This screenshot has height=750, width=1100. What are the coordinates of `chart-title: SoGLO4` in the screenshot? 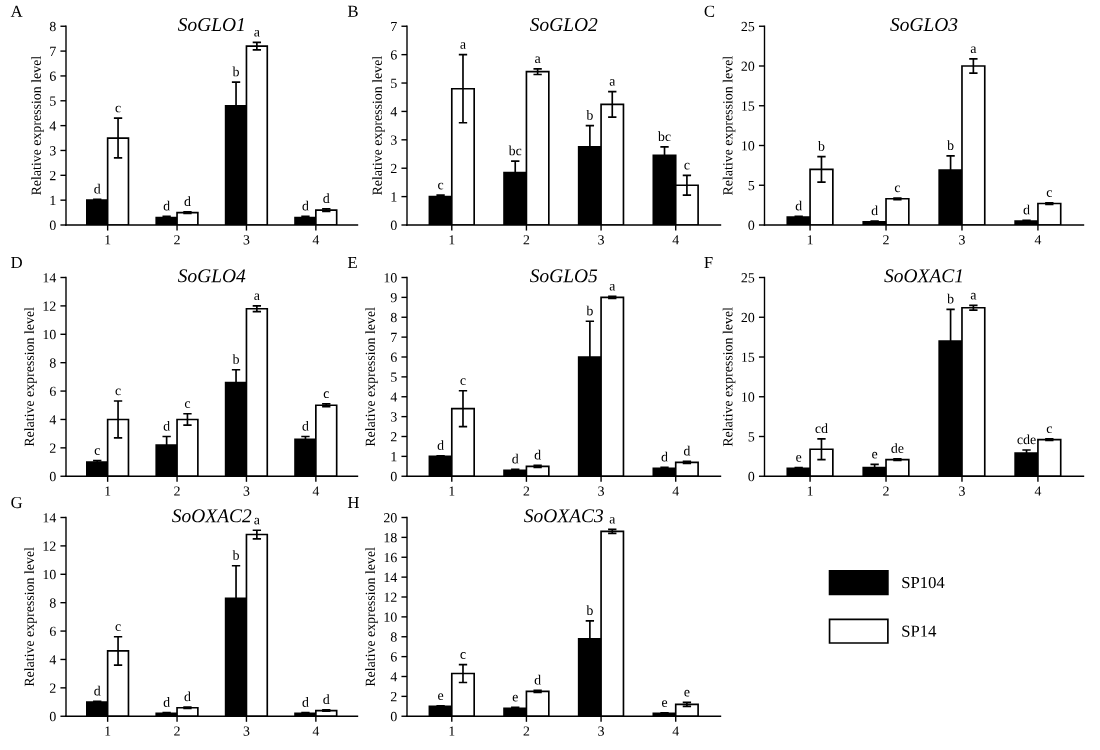 It's located at (211, 276).